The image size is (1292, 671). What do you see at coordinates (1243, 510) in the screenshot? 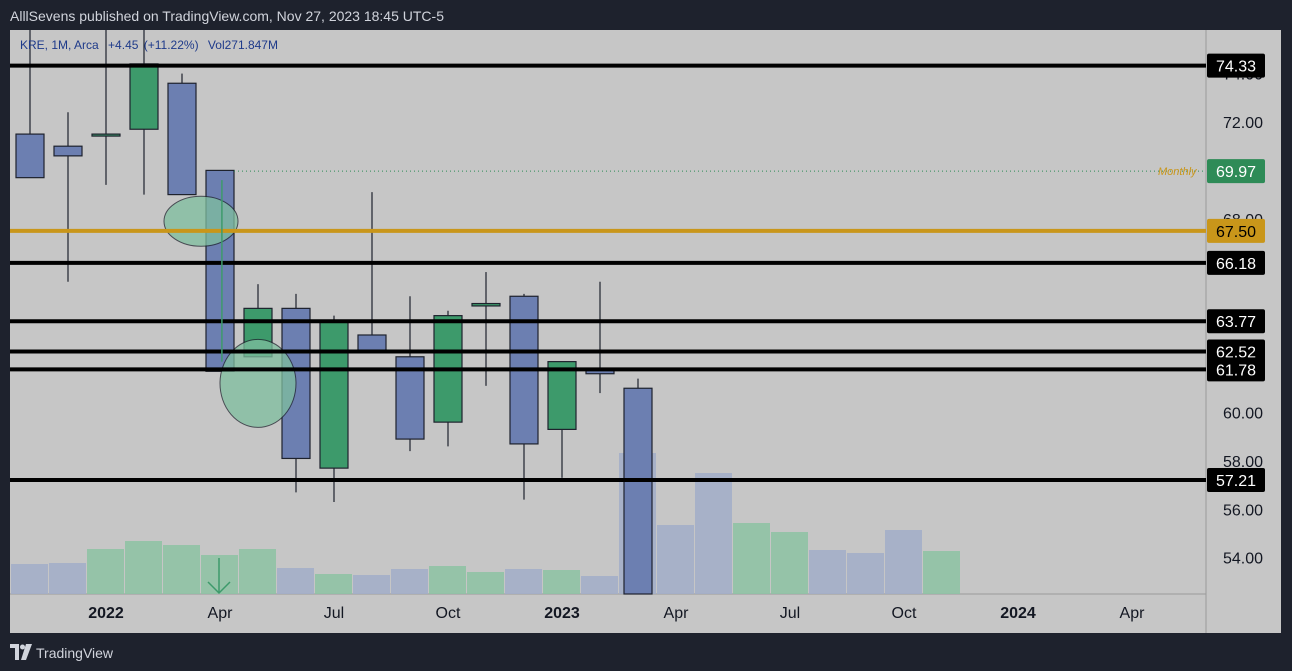
I see `price-tick-label: 56.00` at bounding box center [1243, 510].